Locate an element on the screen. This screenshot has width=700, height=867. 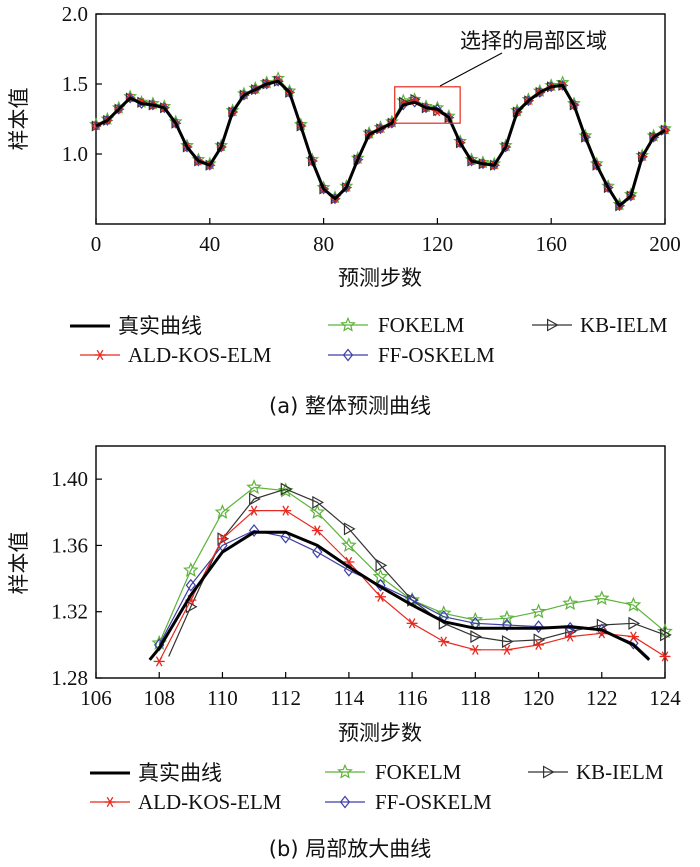
chart-a-legend-label-fokelm: FOKELM is located at coordinates (421, 325).